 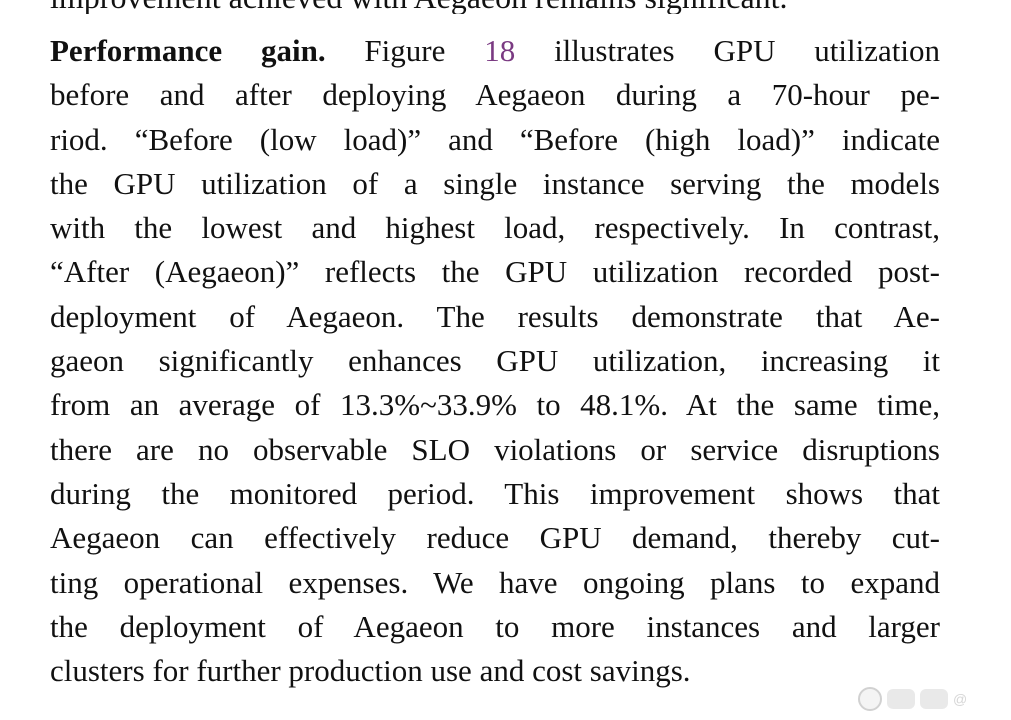 I want to click on figure-reference-link: 18, so click(x=500, y=50).